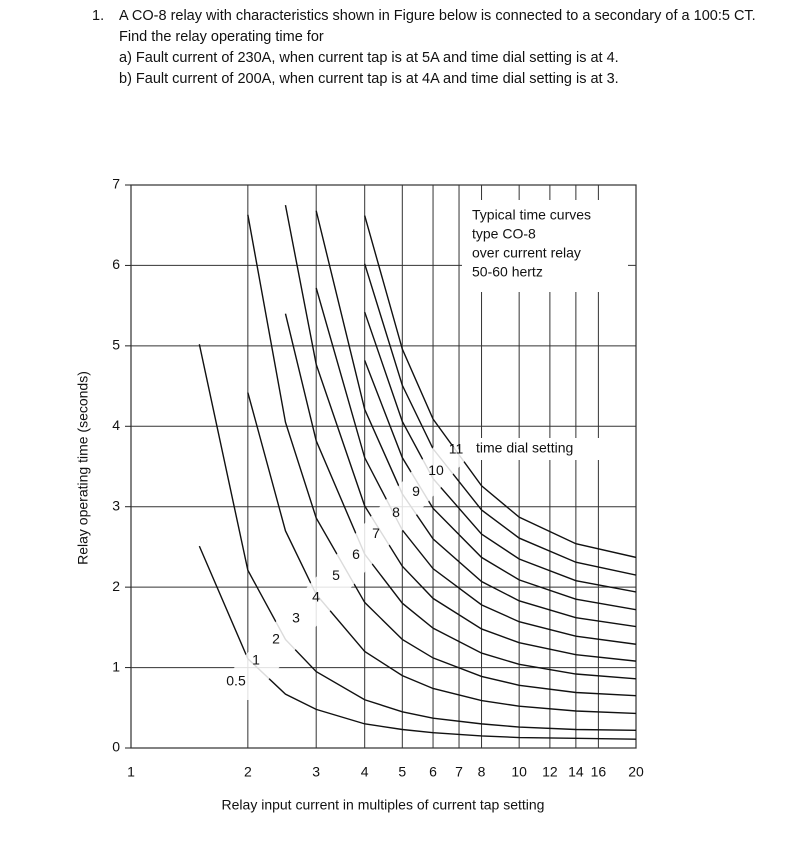 The height and width of the screenshot is (842, 796). I want to click on caption-bg, so click(535, 449).